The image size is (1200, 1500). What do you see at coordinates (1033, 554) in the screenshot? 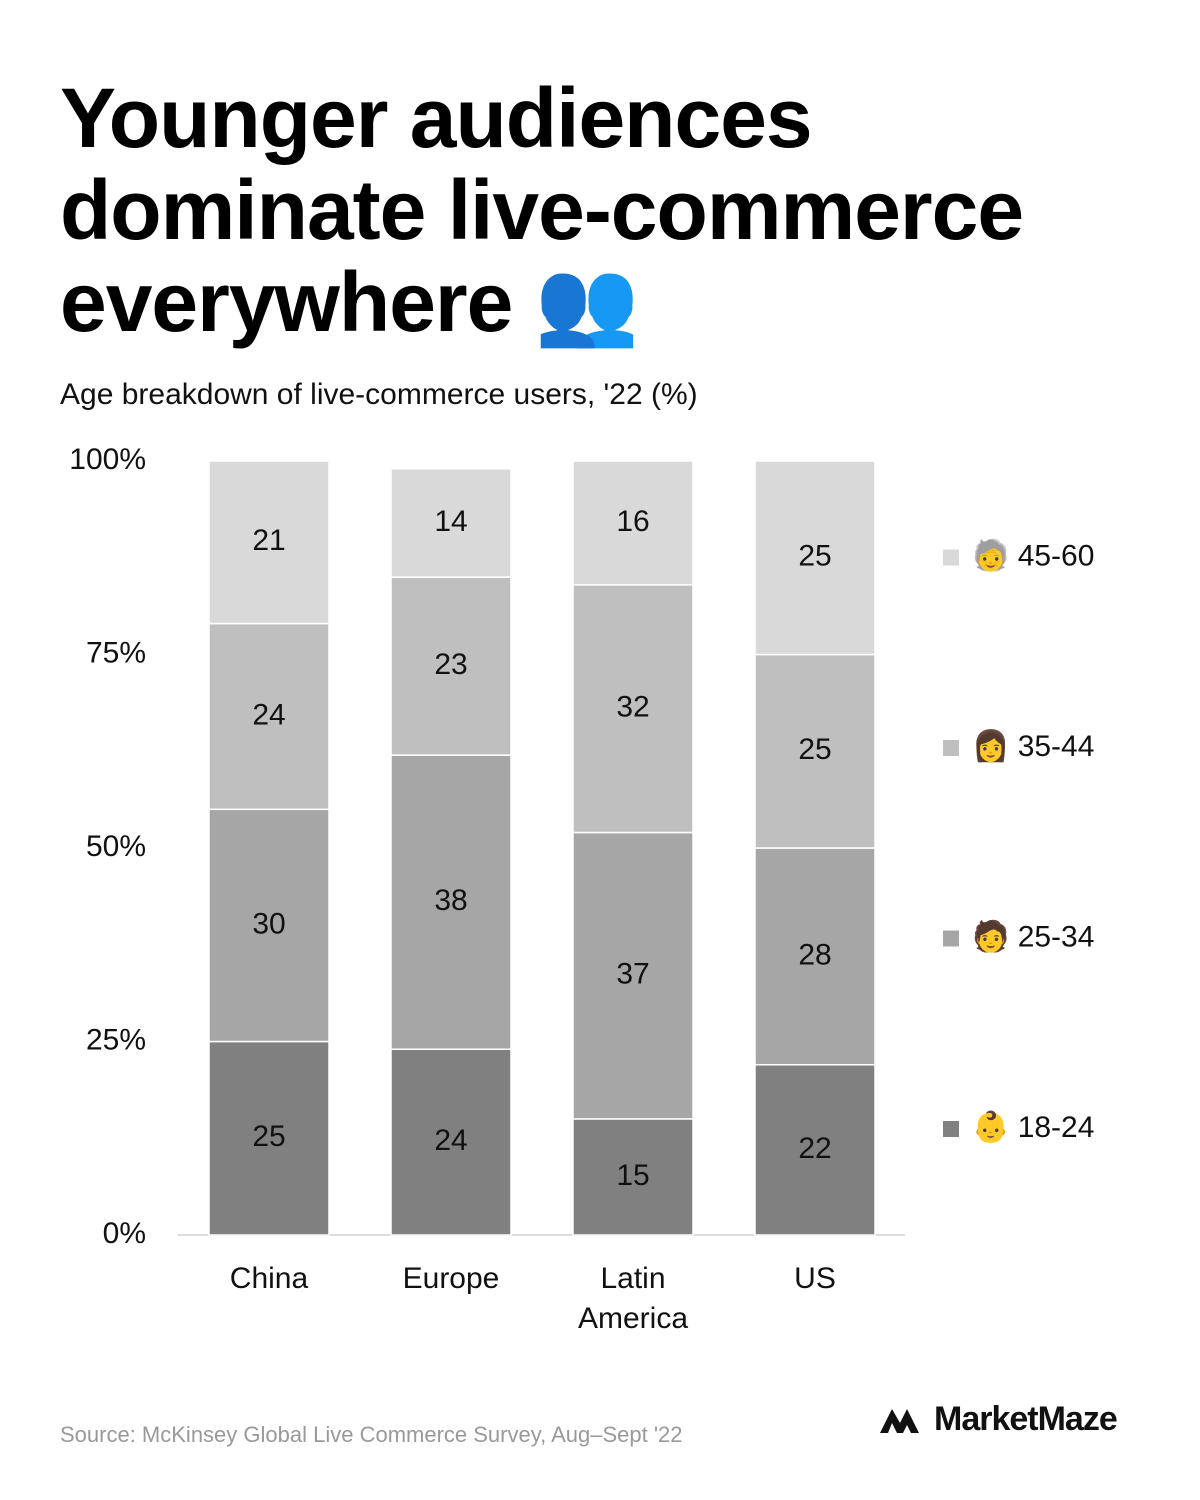
I see `legend-label: 🧓 45-60` at bounding box center [1033, 554].